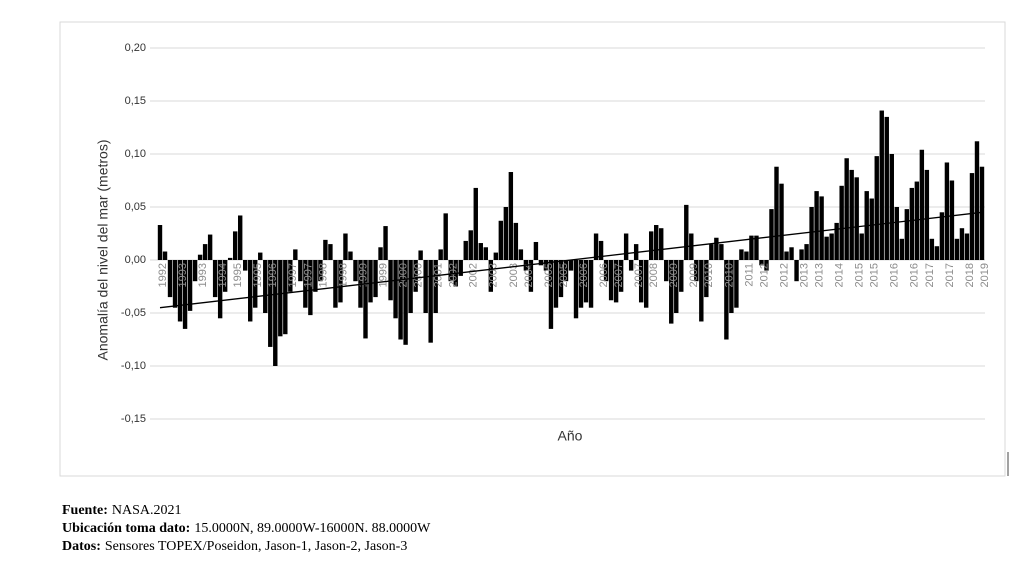 This screenshot has width=1024, height=572. Describe the element at coordinates (135, 207) in the screenshot. I see `y-tick-label: 0,05` at that location.